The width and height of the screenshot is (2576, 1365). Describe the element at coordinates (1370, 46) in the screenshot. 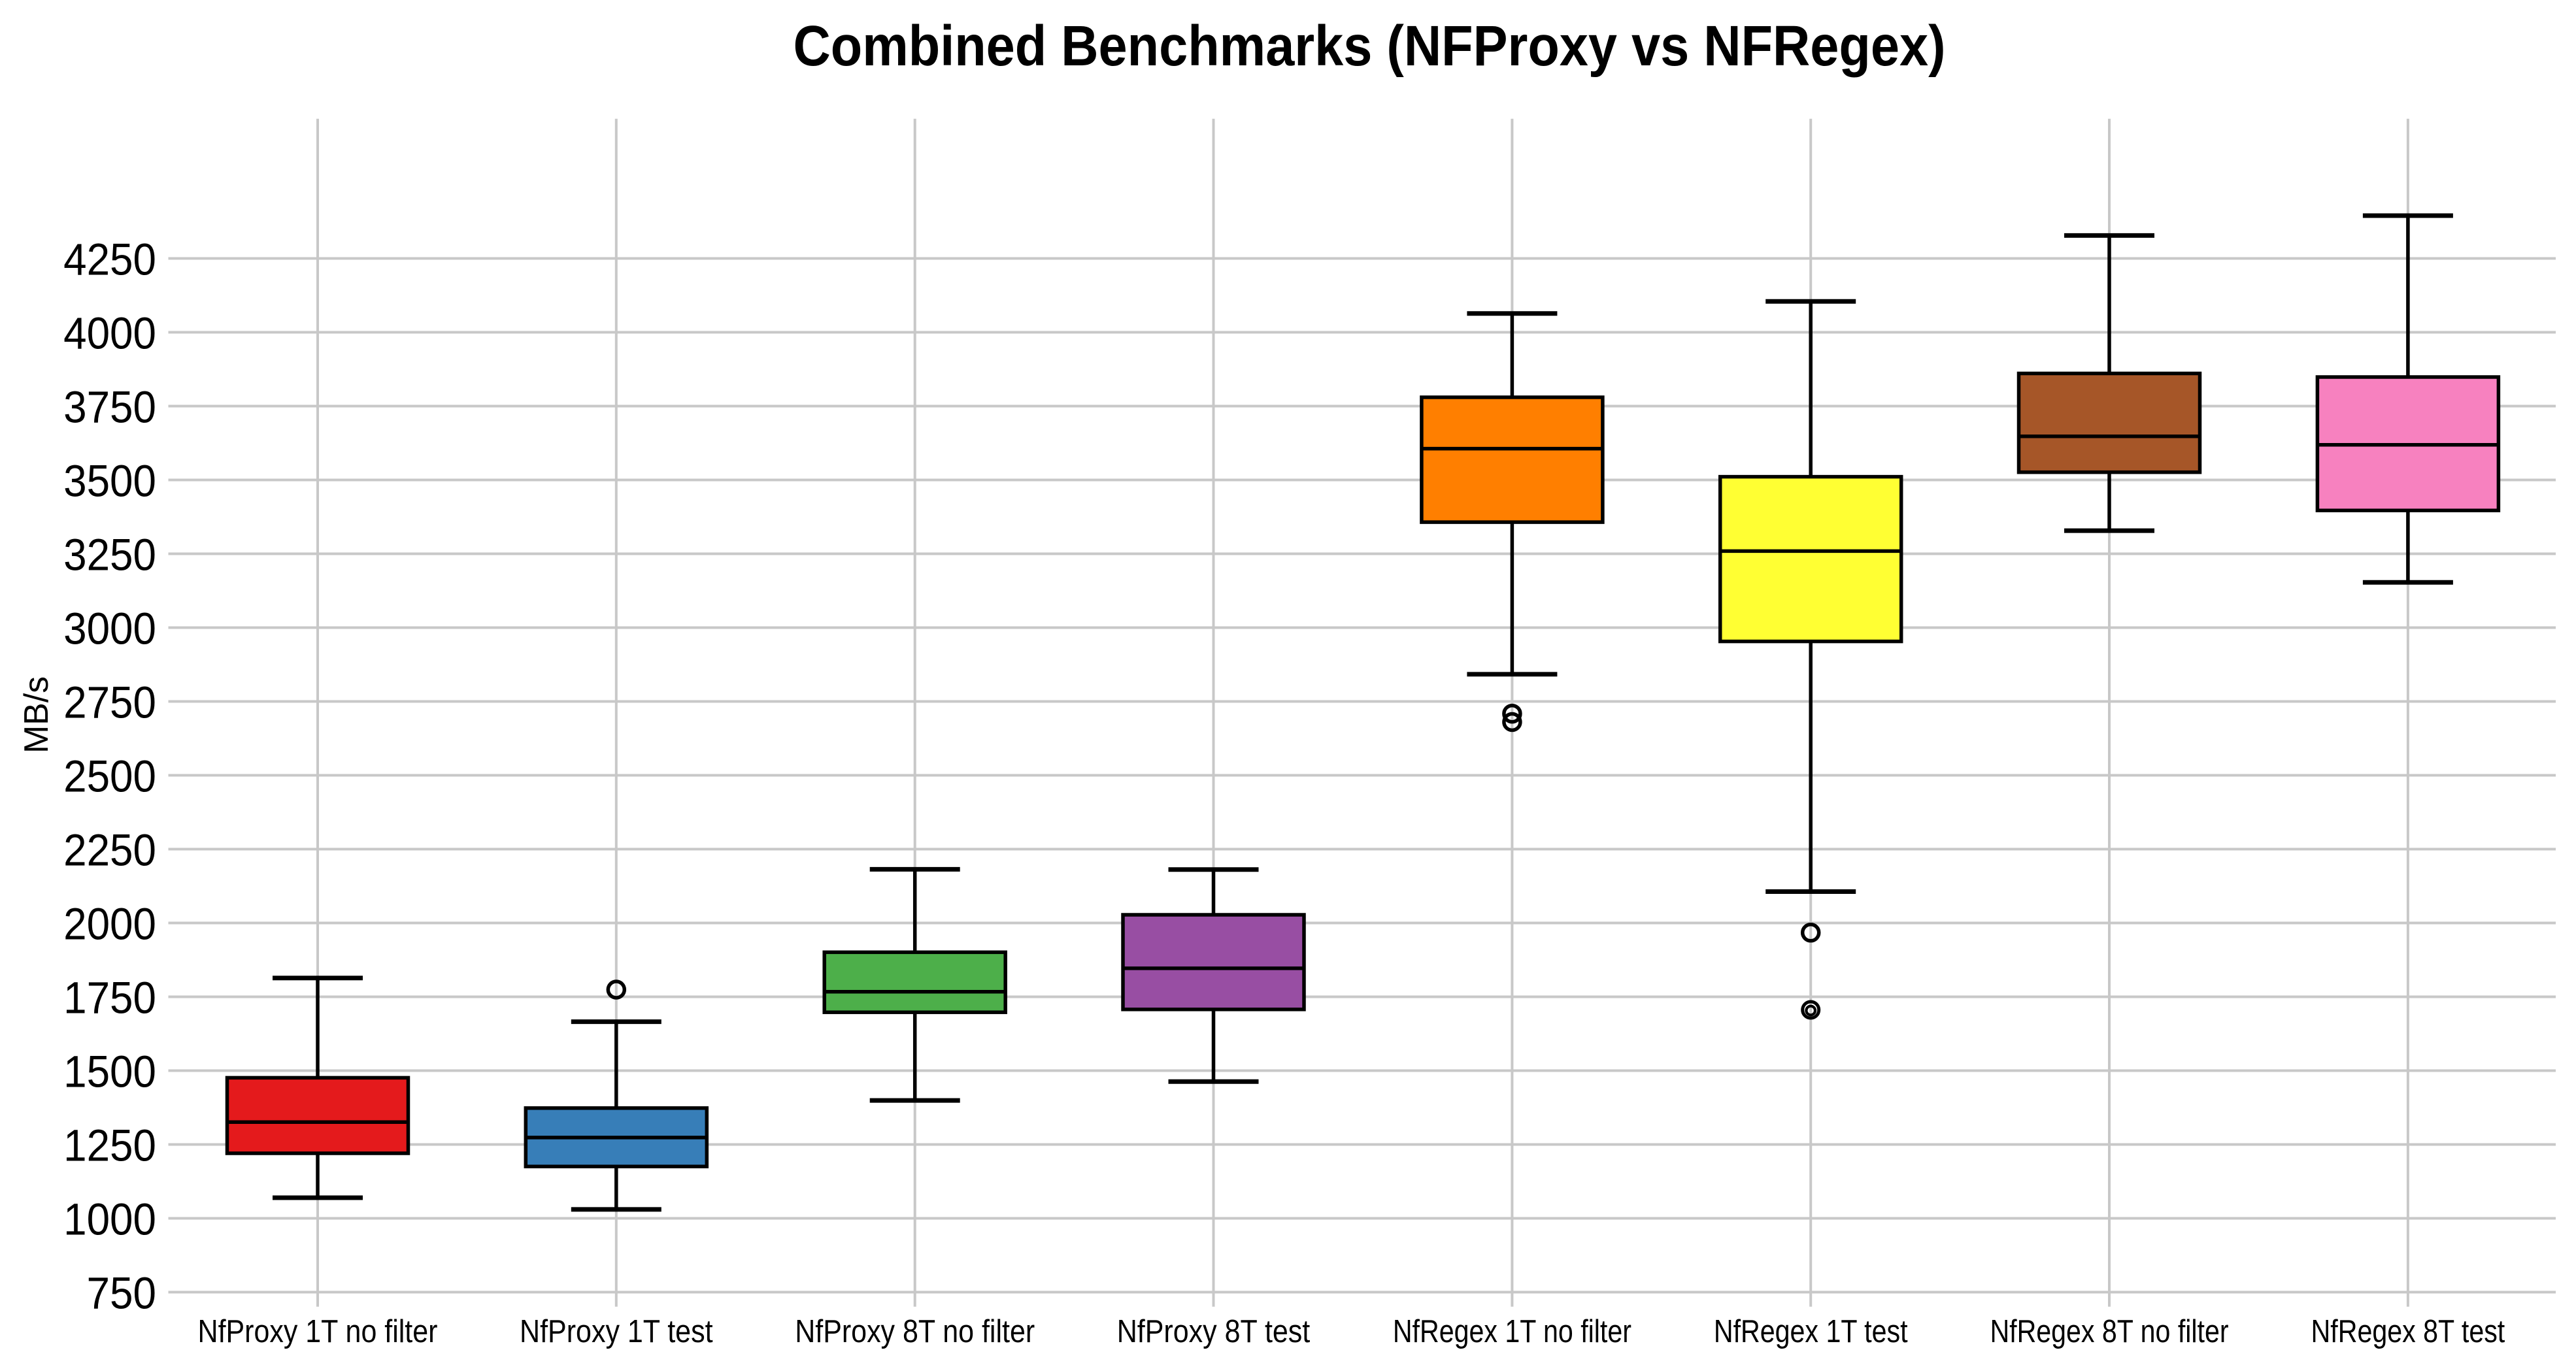

I see `svg-text:Combined Benchmarks (NFProxy v: Combined Benchmarks (NFProxy vs NFRegex)` at that location.